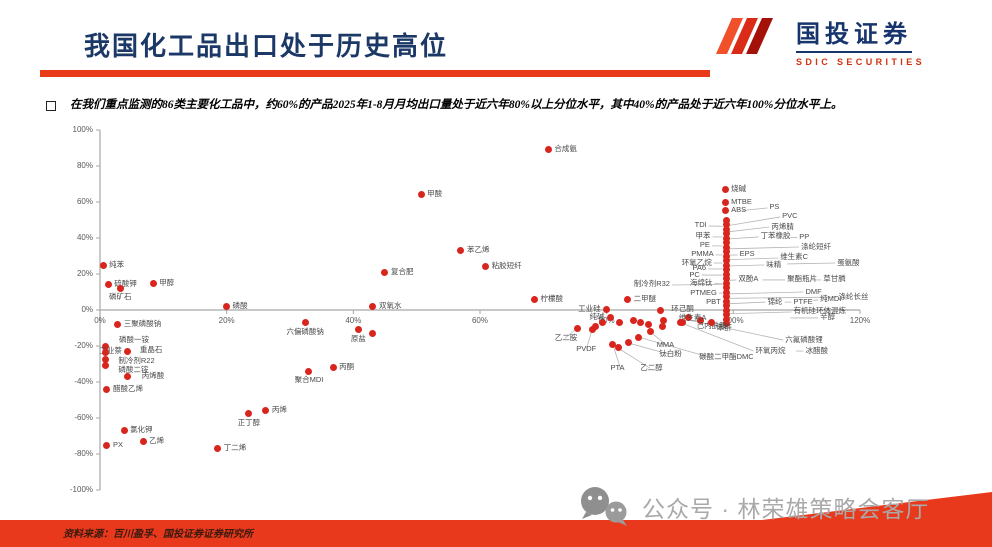 This screenshot has width=992, height=547. I want to click on callout-label: PC, so click(694, 274).